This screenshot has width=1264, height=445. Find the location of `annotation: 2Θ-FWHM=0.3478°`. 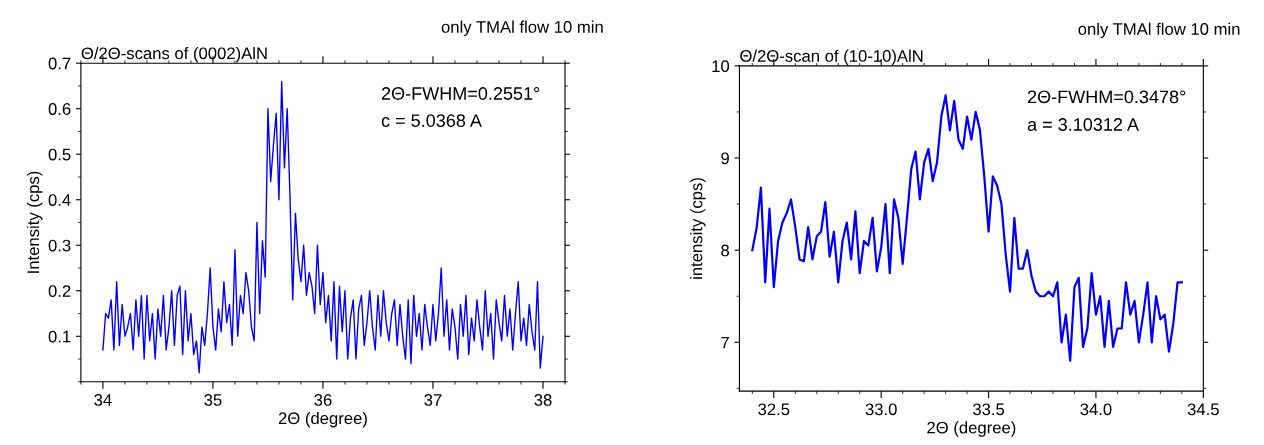

annotation: 2Θ-FWHM=0.3478° is located at coordinates (1106, 97).